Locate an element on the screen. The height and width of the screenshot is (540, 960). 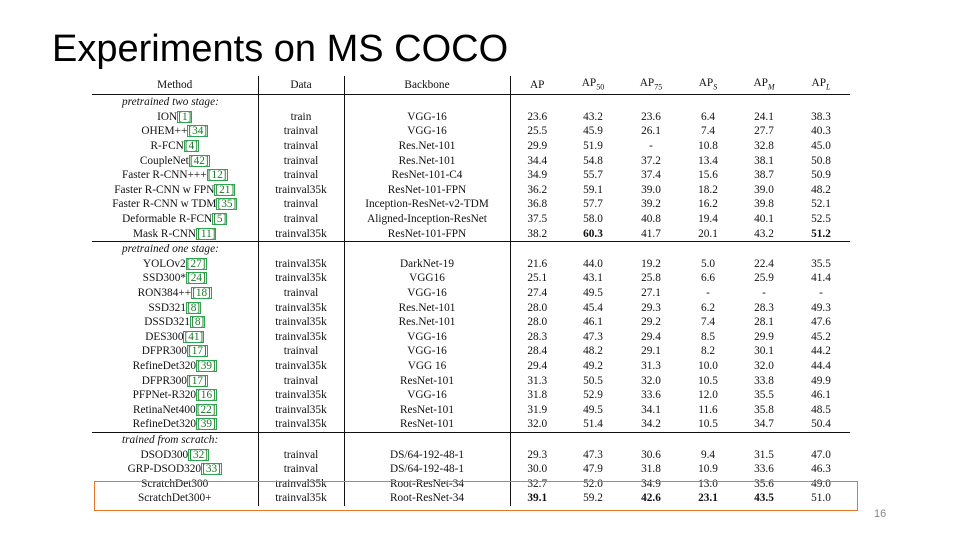
citation-link: [24] is located at coordinates (196, 278).